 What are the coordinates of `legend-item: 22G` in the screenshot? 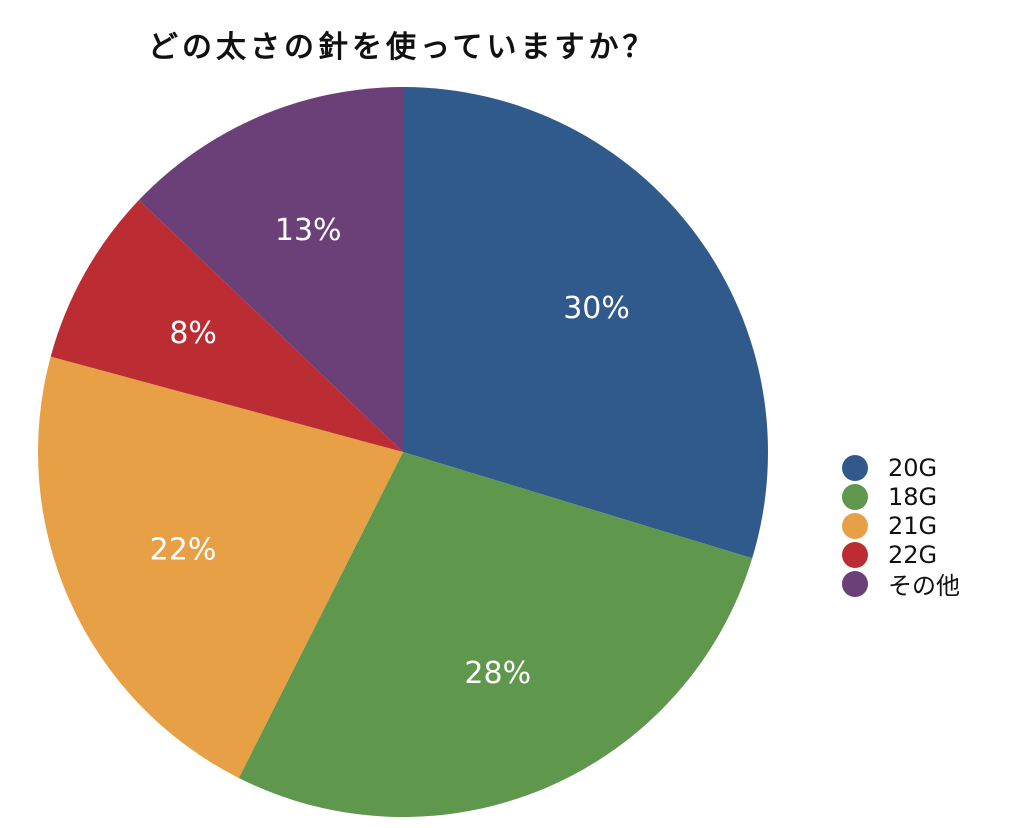 It's located at (901, 554).